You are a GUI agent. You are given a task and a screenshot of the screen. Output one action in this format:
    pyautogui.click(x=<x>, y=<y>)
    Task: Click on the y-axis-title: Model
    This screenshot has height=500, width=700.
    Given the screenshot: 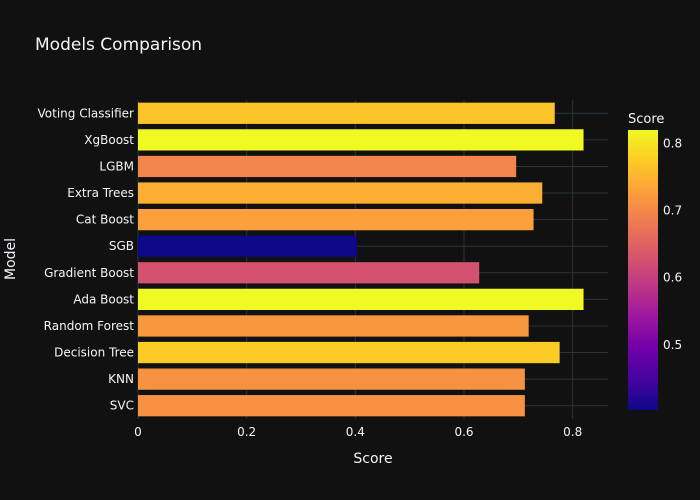 What is the action you would take?
    pyautogui.click(x=11, y=259)
    